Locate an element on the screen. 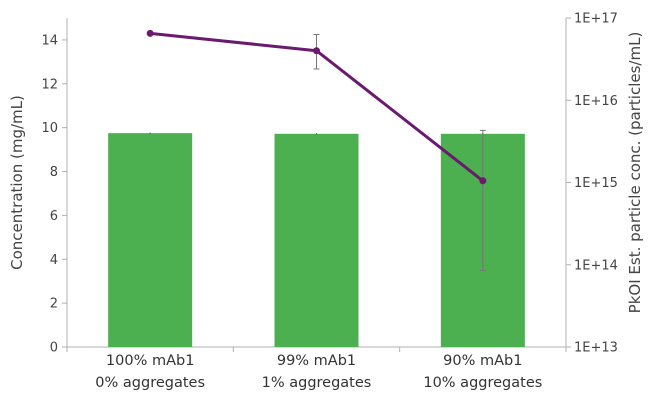  y2-tick-label: 1E+13 is located at coordinates (596, 348).